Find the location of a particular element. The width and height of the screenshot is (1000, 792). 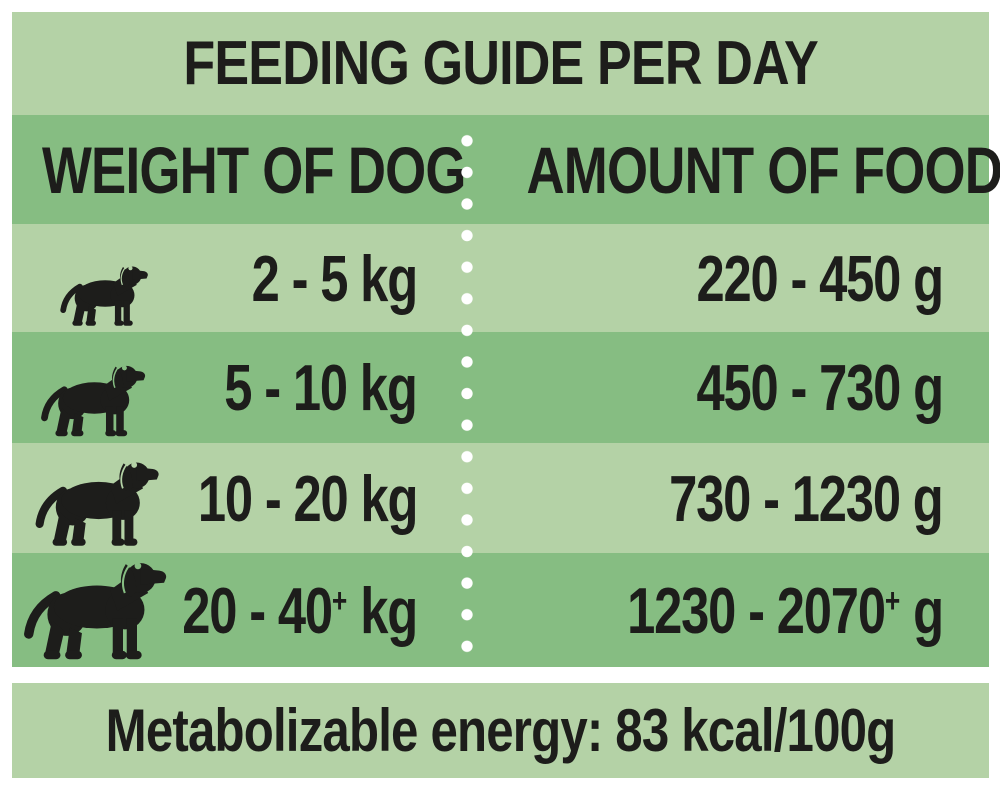

weight-value: 2 - 5 kg is located at coordinates (335, 278).